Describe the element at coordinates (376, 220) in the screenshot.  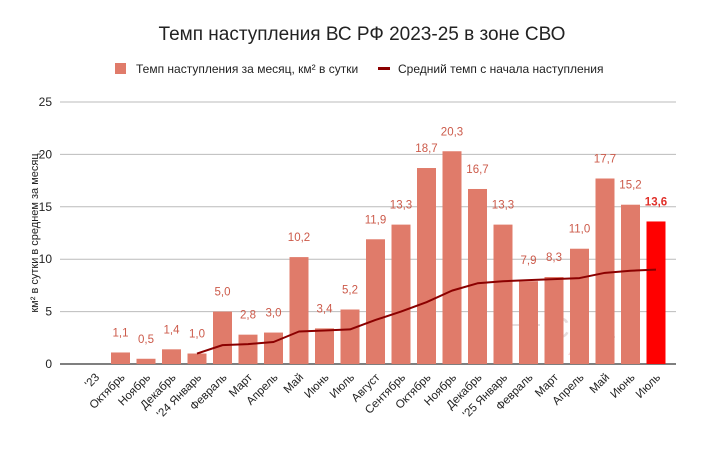
I see `data-label: 11,9` at that location.